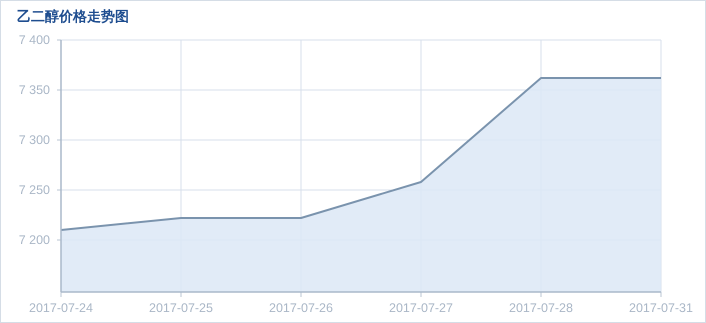 This screenshot has width=706, height=323. Describe the element at coordinates (34, 90) in the screenshot. I see `y-tick-label: 7 350` at that location.